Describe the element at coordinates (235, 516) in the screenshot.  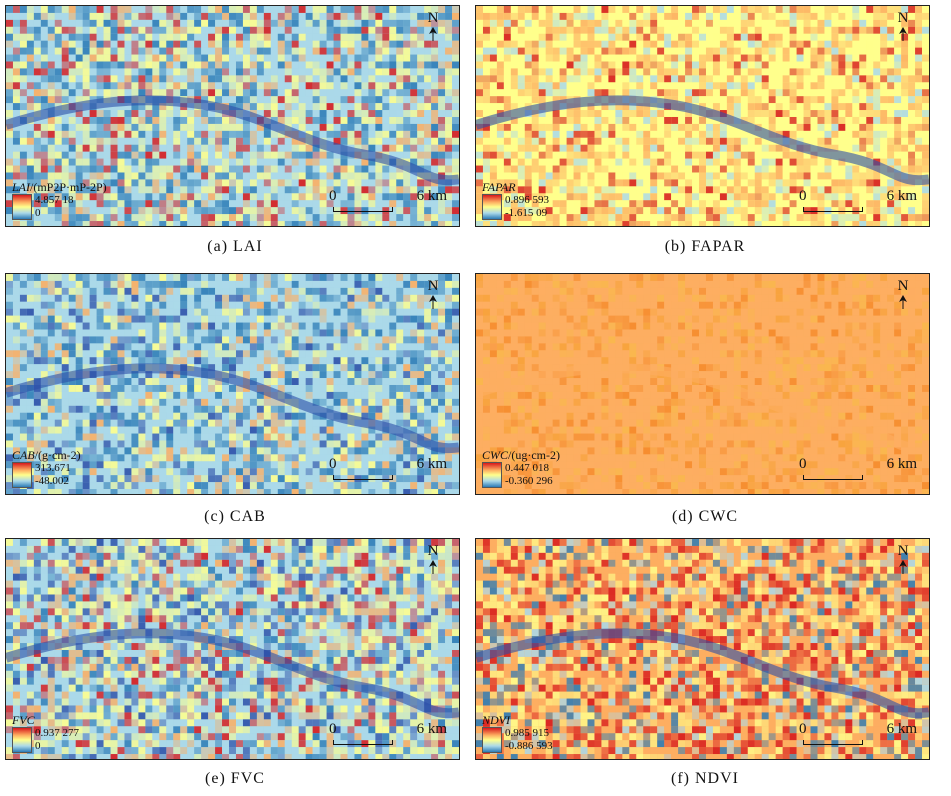
I see `caption-c: (c) CAB` at that location.